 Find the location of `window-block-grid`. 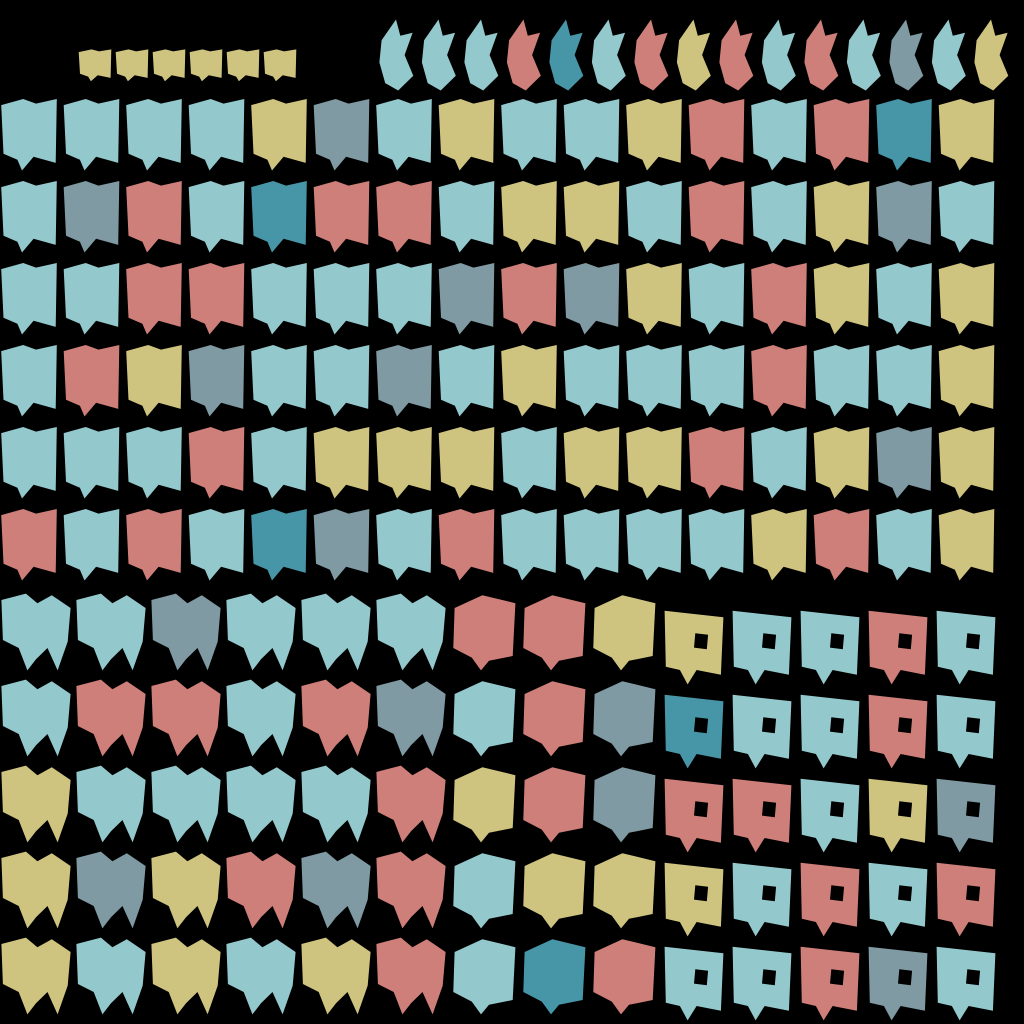

window-block-grid is located at coordinates (830, 815).